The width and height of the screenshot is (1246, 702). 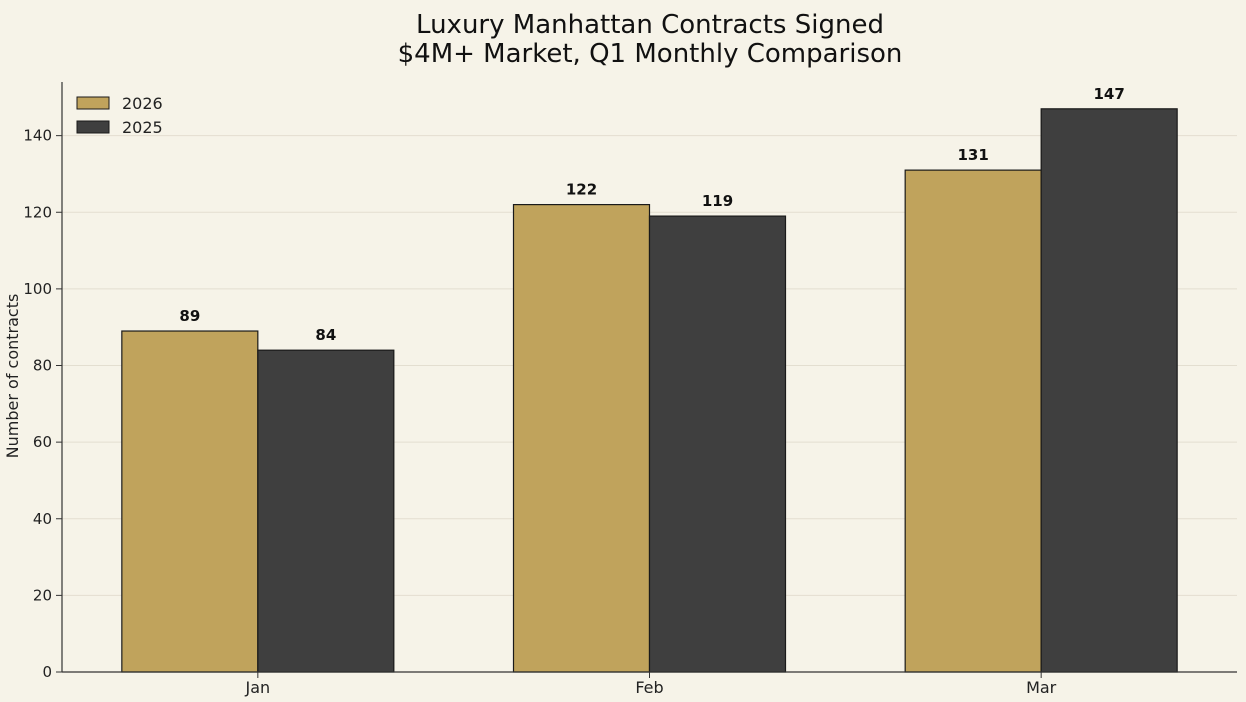 I want to click on bar-jan-2025, so click(x=326, y=511).